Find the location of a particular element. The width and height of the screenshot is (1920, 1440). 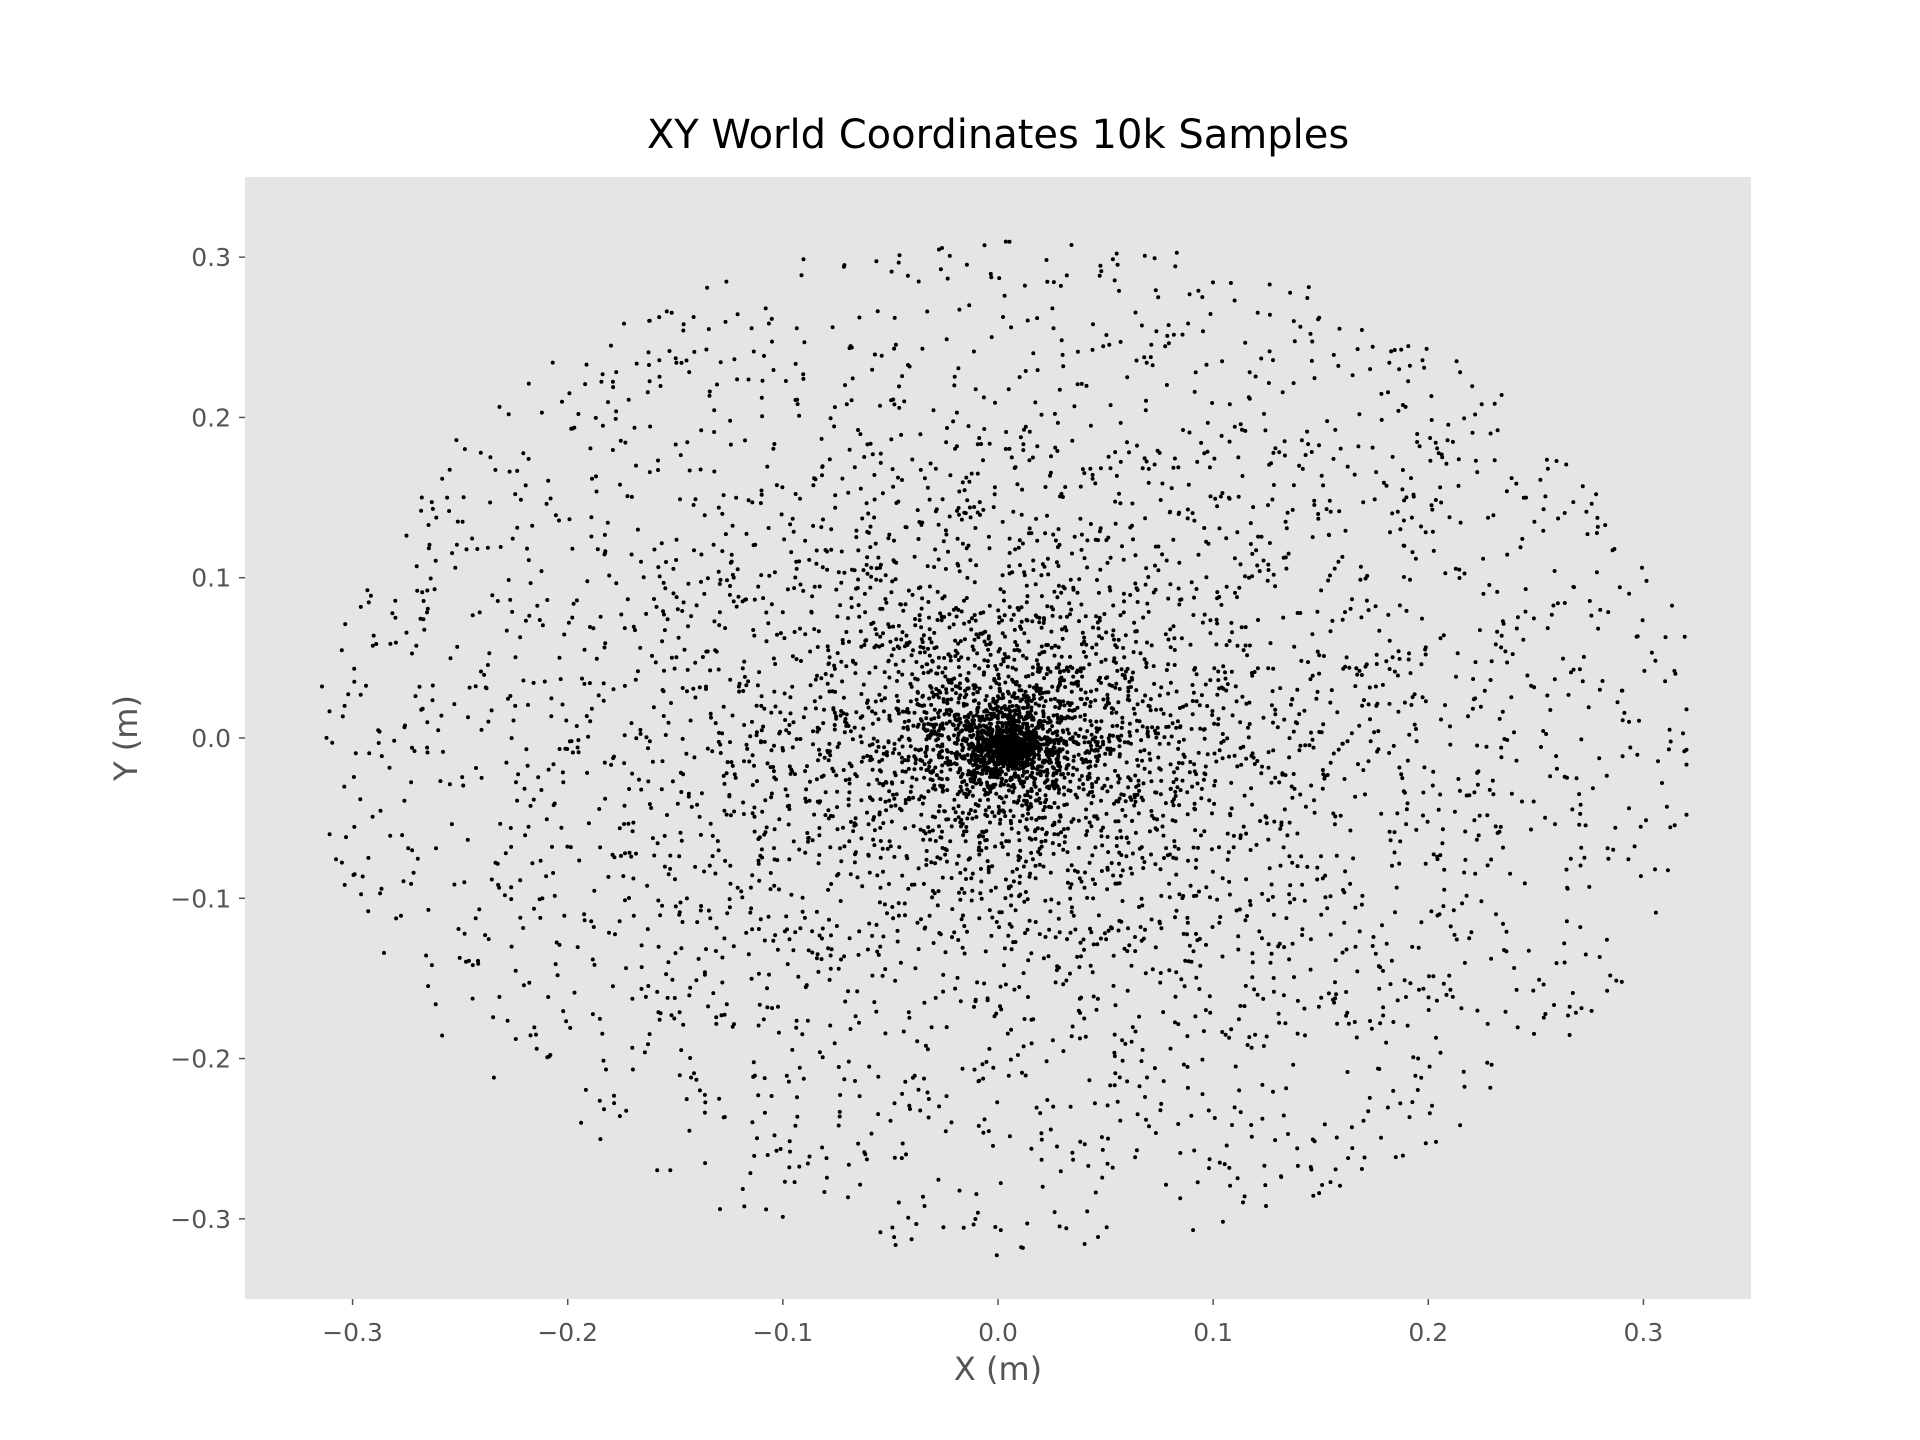

y-axis-ticks: −0.3 −0.2 −0.1 0.0 0.1 0.2 0.3 is located at coordinates (207, 738).